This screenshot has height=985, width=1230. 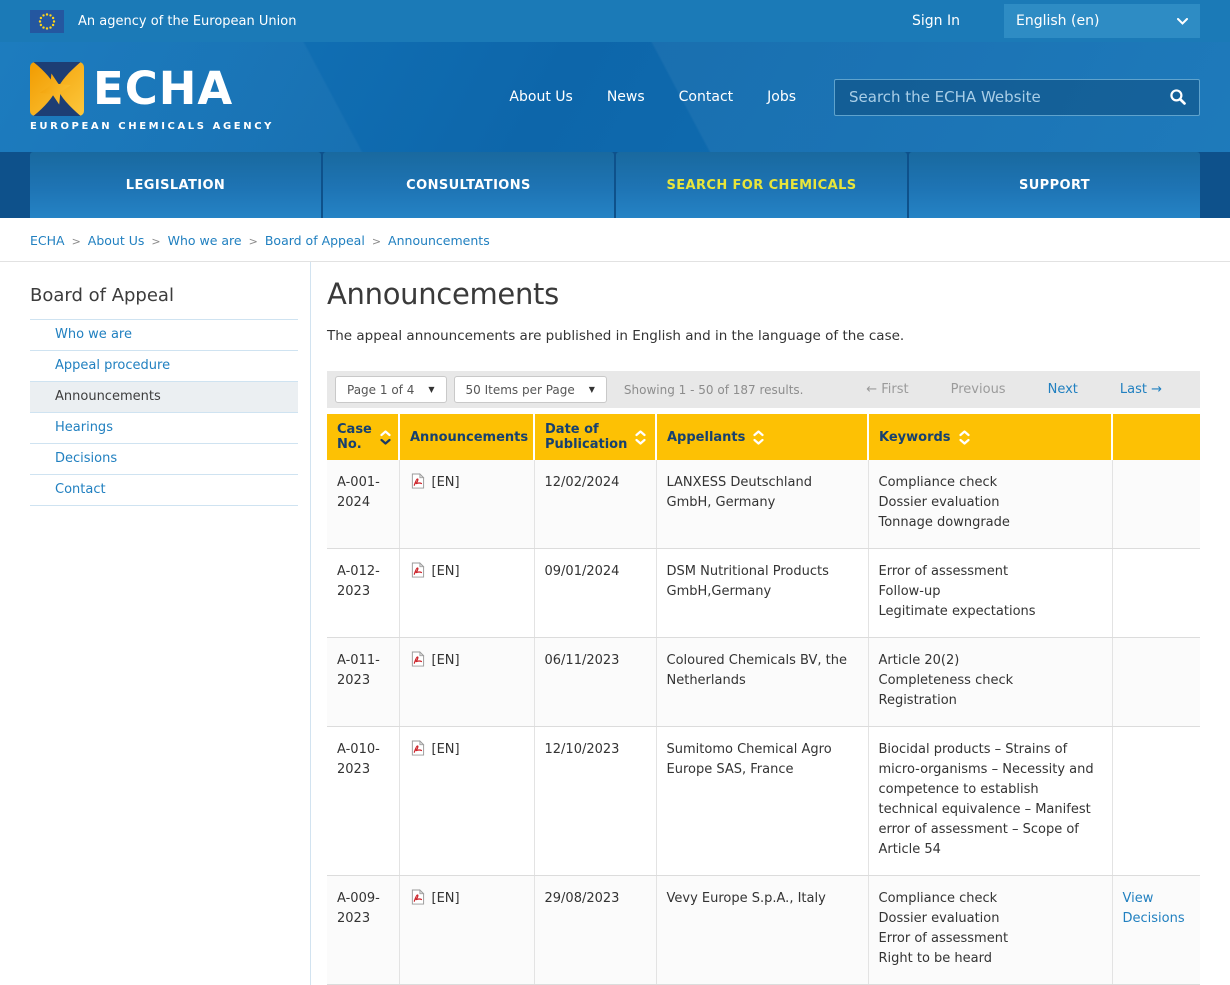 I want to click on sidebar-item-appeal-procedure: Appeal procedure, so click(x=164, y=365).